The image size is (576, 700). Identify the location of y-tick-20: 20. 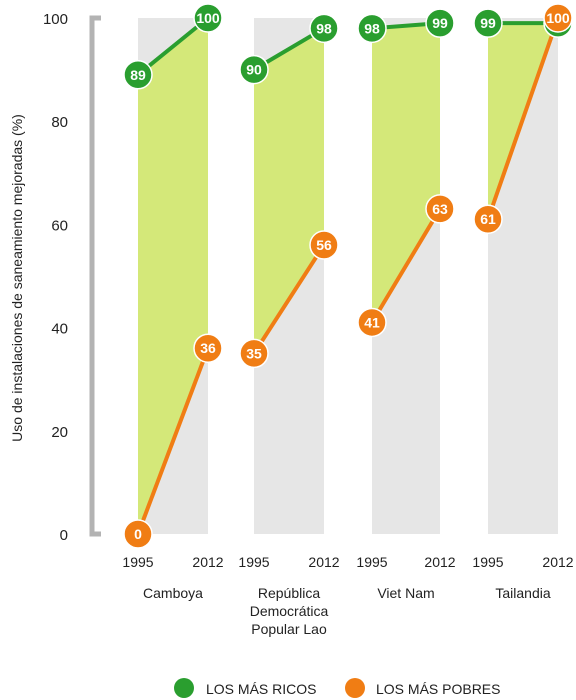
(59, 432).